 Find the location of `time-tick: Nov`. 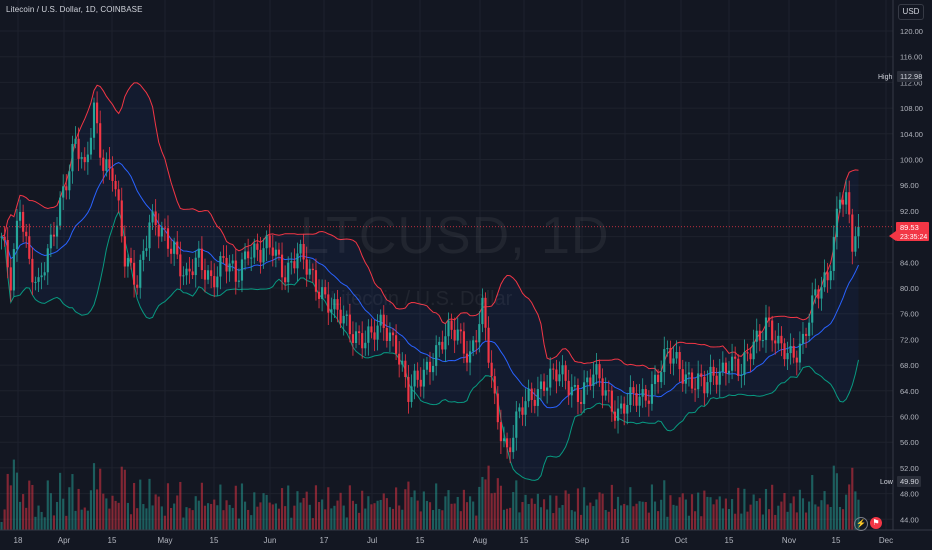

time-tick: Nov is located at coordinates (789, 540).